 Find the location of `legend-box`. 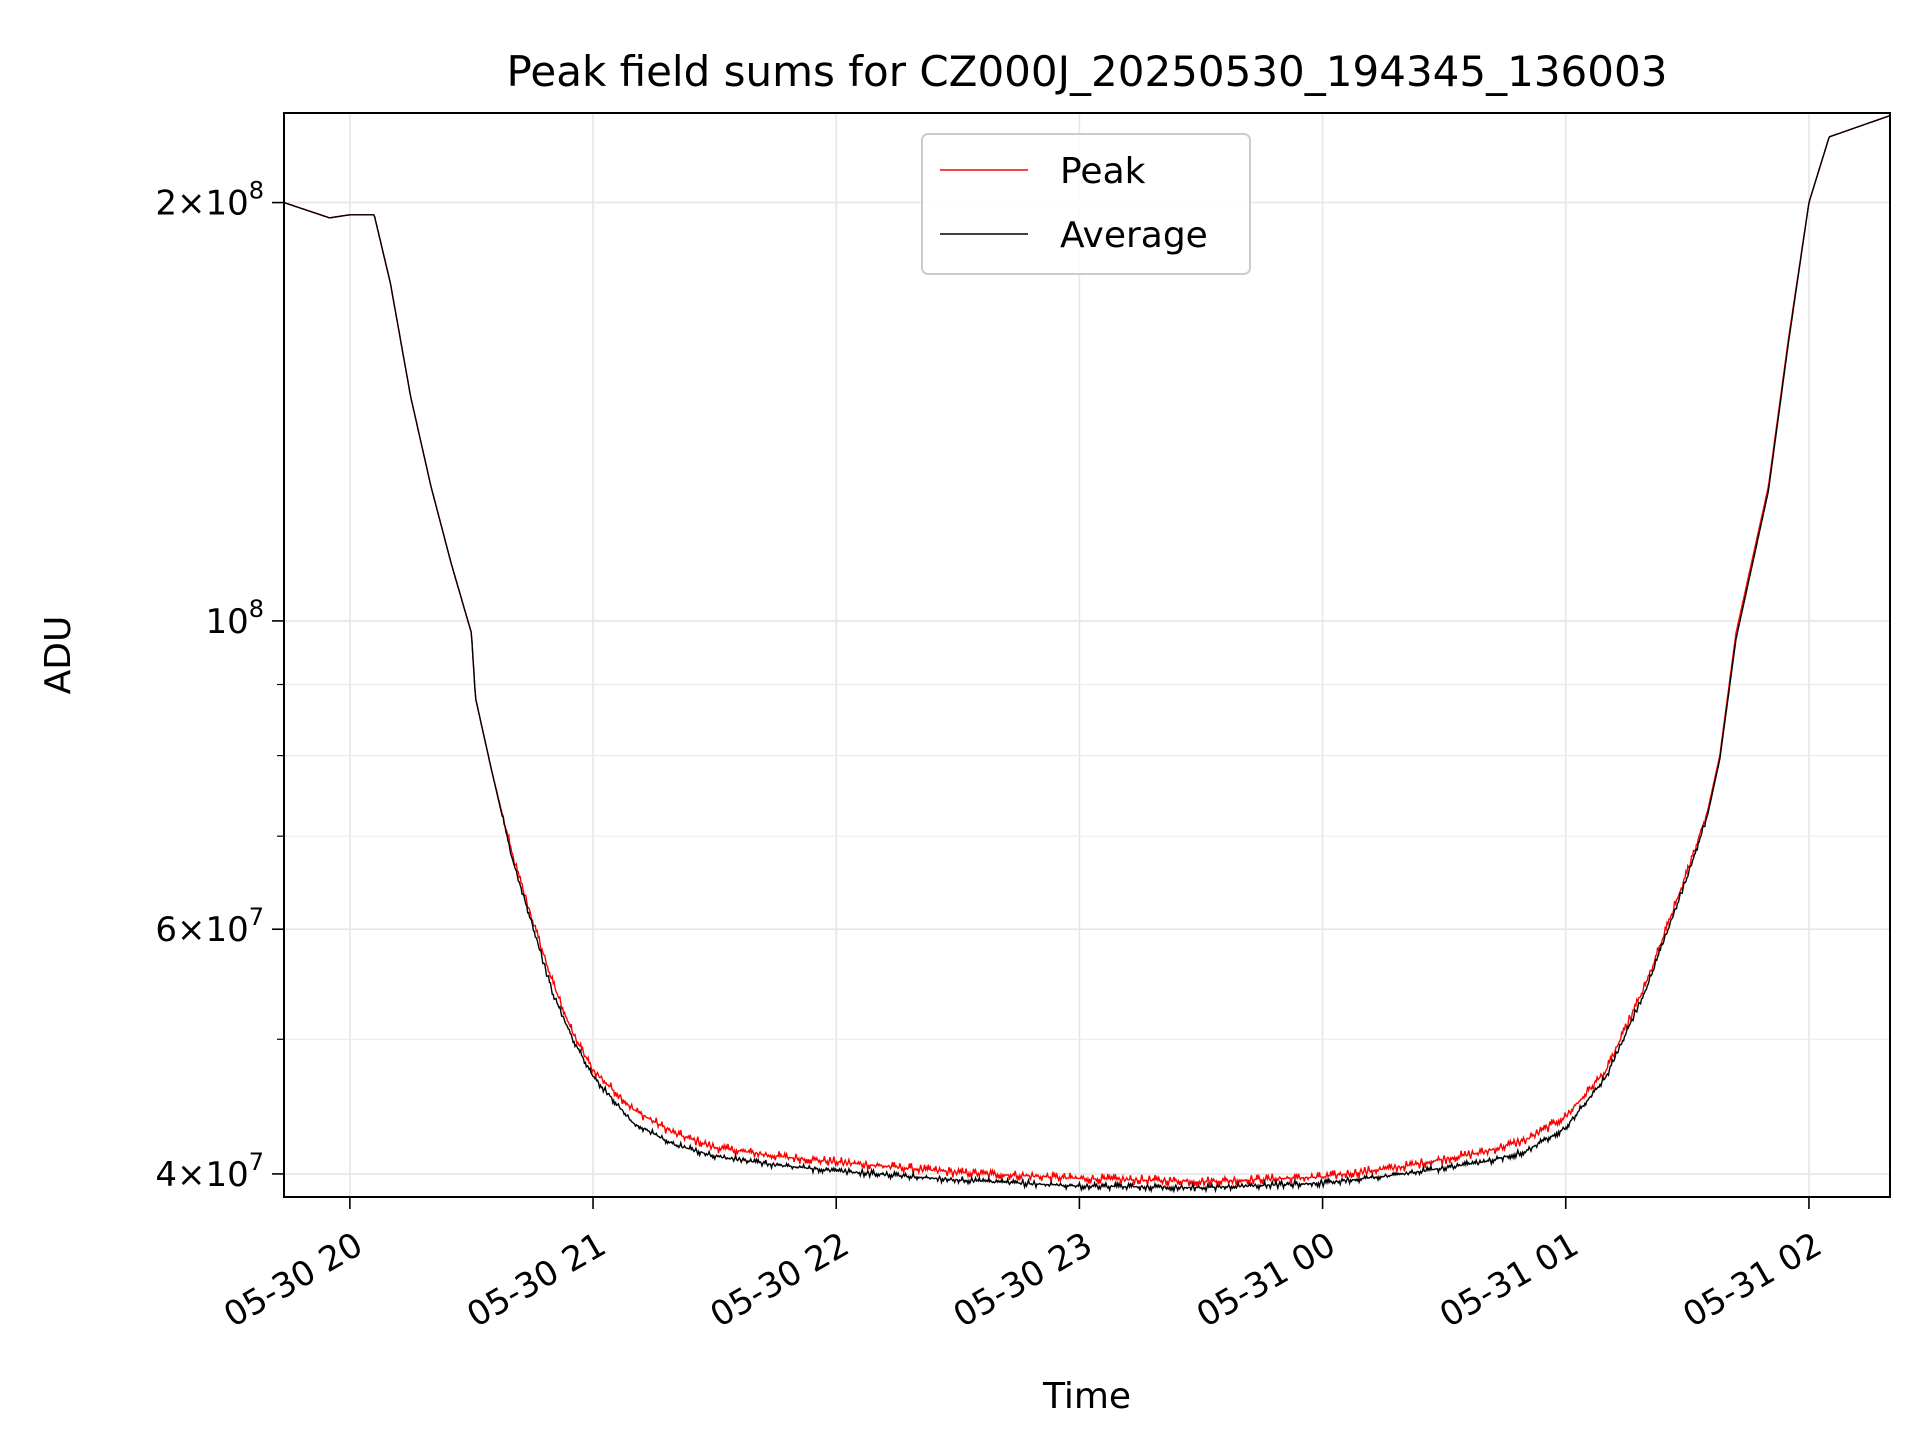

legend-box is located at coordinates (1086, 204).